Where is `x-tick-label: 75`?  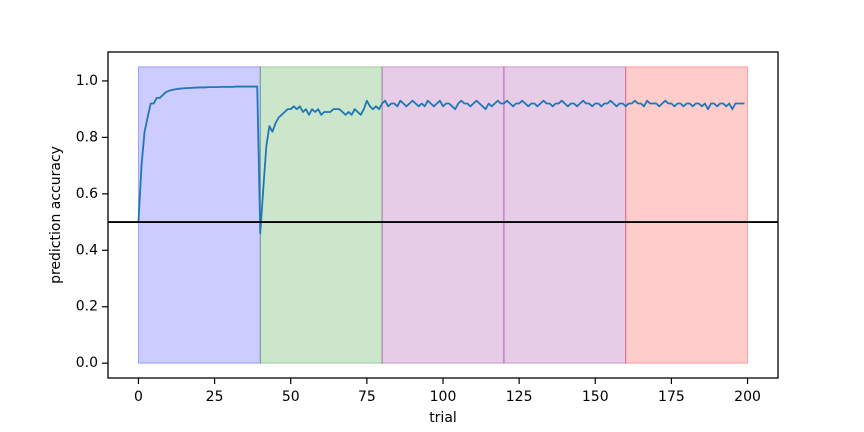 x-tick-label: 75 is located at coordinates (367, 397).